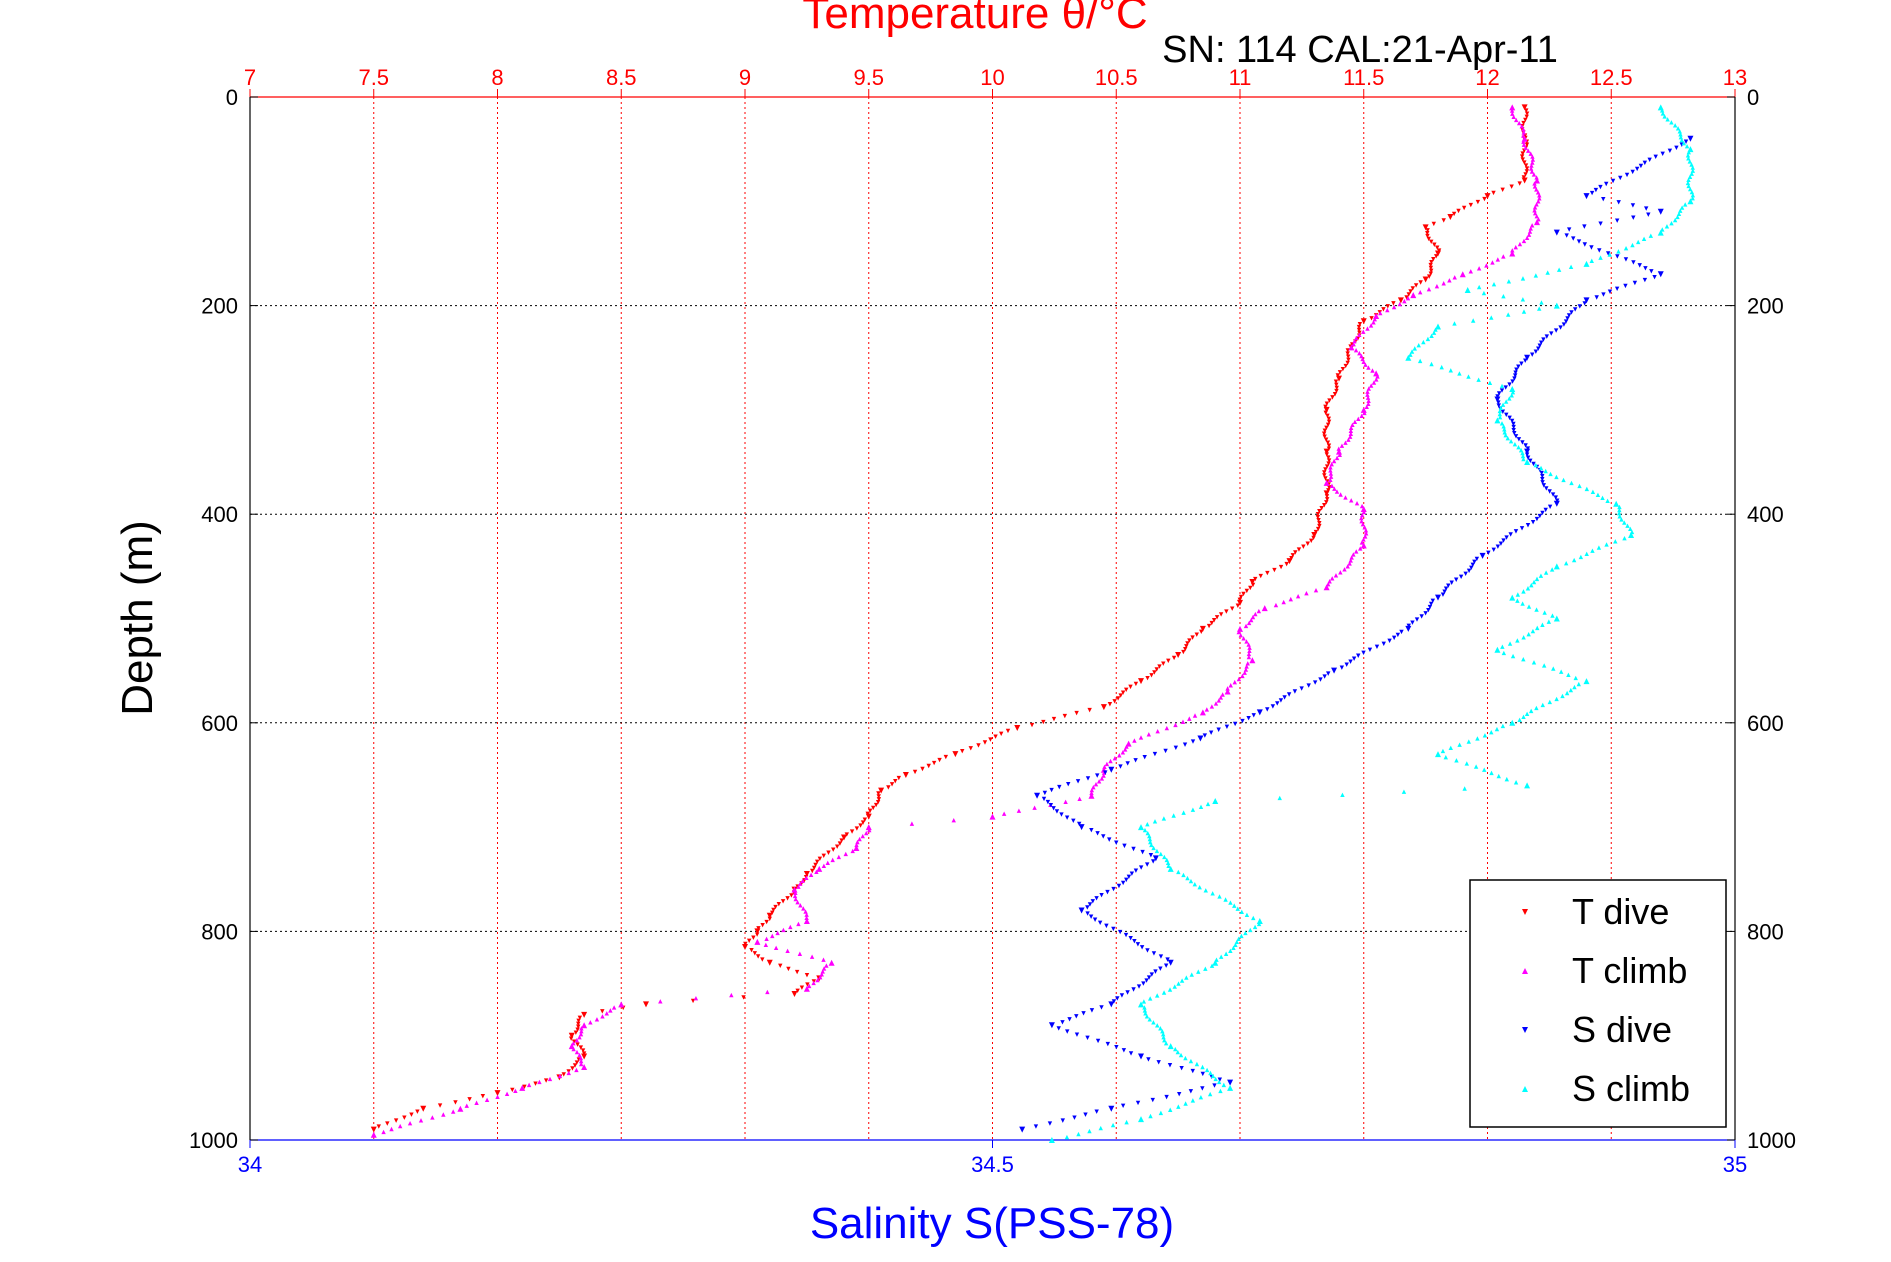 Image resolution: width=1891 pixels, height=1262 pixels. What do you see at coordinates (992, 77) in the screenshot?
I see `tick-label-temperature: 10` at bounding box center [992, 77].